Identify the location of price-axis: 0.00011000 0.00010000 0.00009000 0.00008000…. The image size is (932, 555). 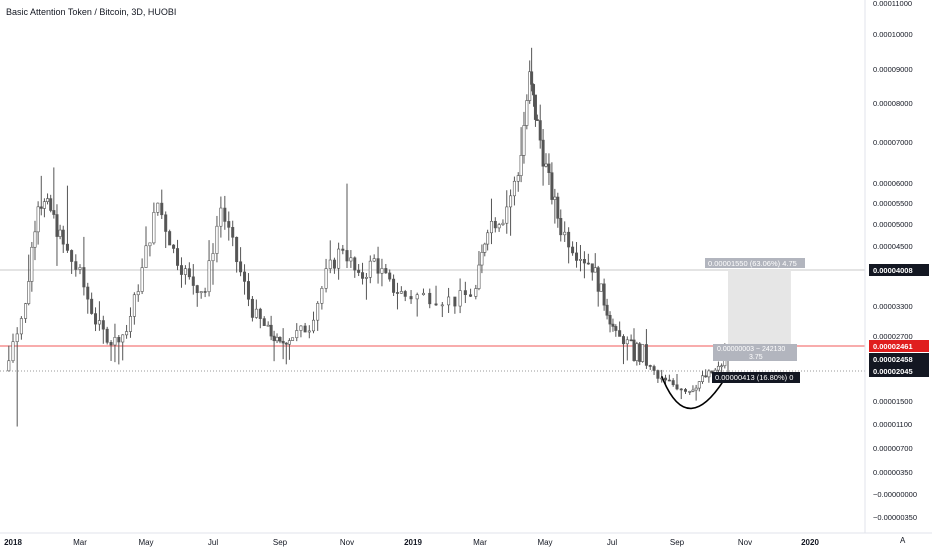
(895, 261).